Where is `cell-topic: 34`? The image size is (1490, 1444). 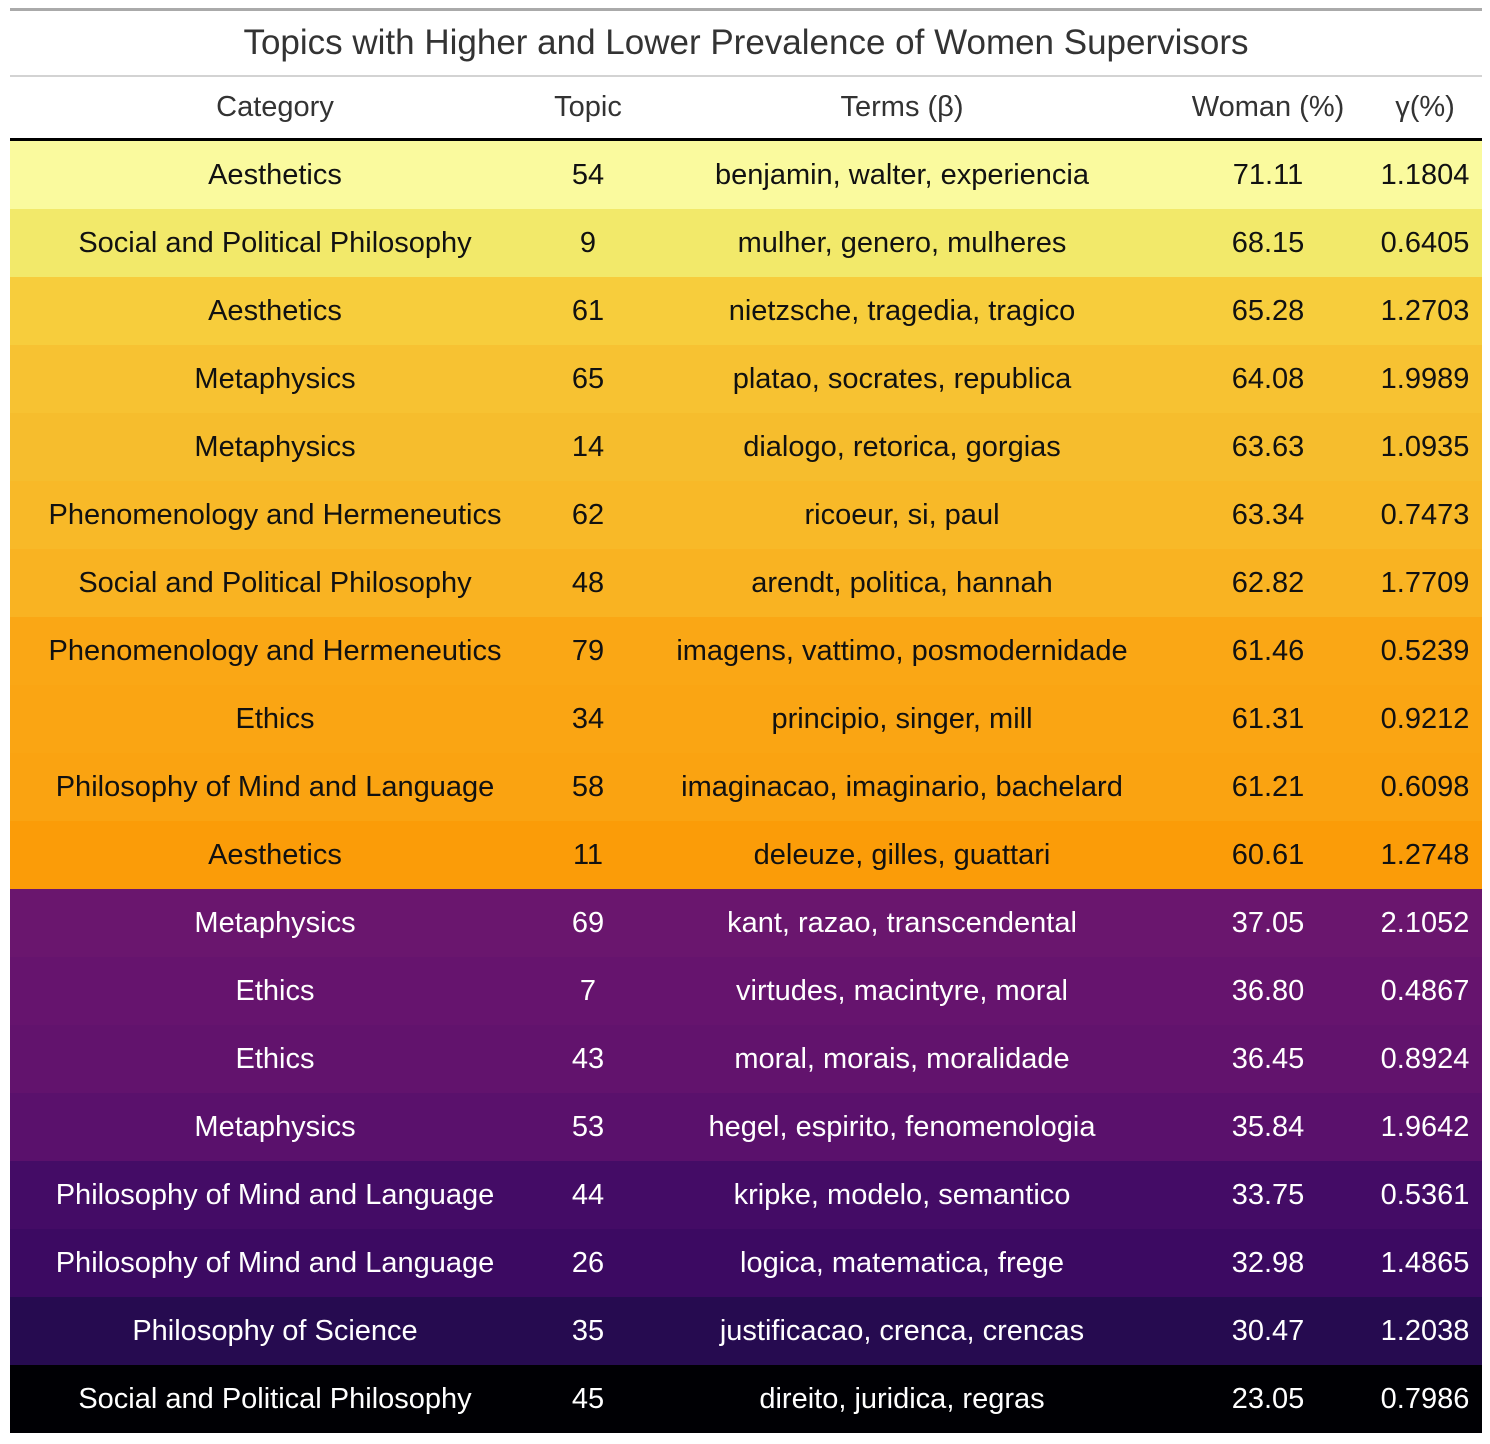 cell-topic: 34 is located at coordinates (588, 718).